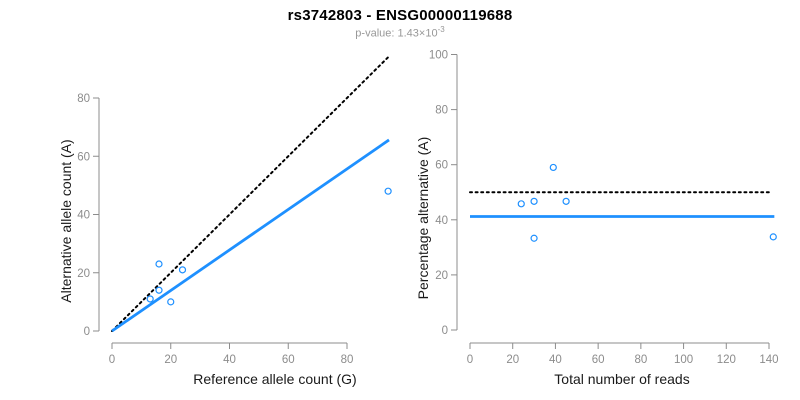  Describe the element at coordinates (768, 360) in the screenshot. I see `x-tick-label: 140` at that location.